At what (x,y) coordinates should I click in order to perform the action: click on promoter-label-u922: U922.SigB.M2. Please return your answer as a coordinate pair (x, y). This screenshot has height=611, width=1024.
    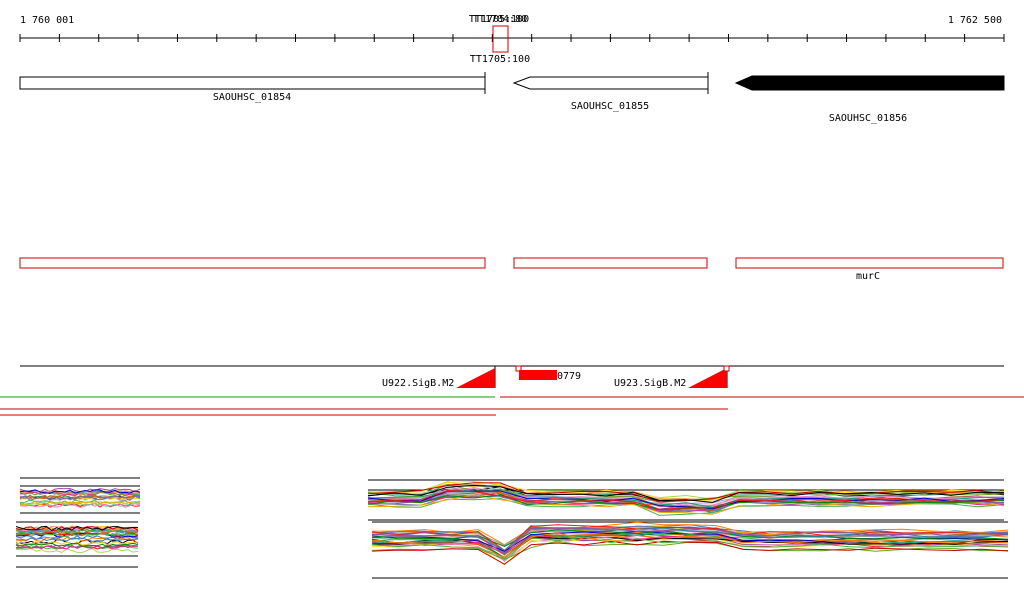
    Looking at the image, I should click on (418, 383).